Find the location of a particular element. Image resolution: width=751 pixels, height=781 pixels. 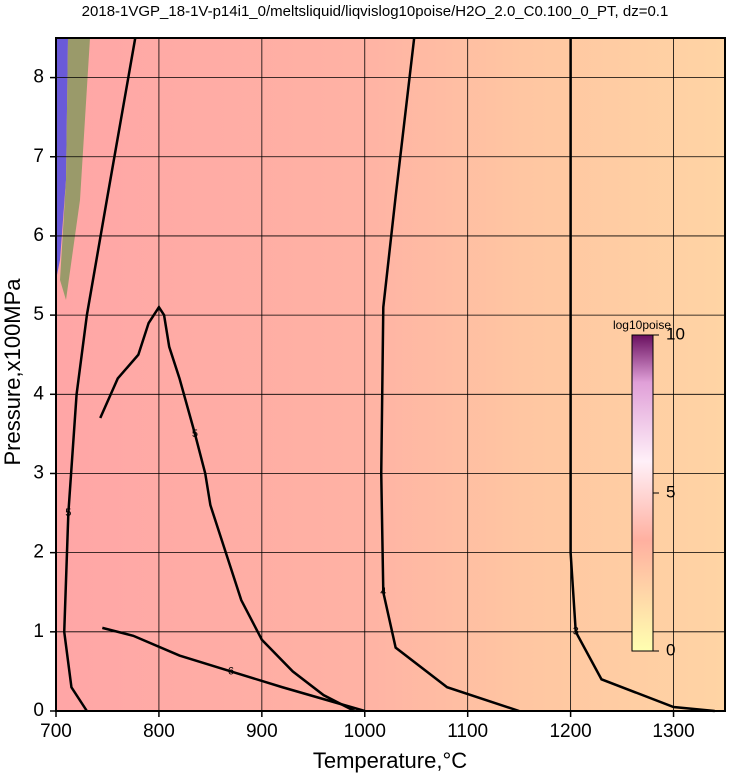

colorbar-tick-label: 10 is located at coordinates (675, 333).